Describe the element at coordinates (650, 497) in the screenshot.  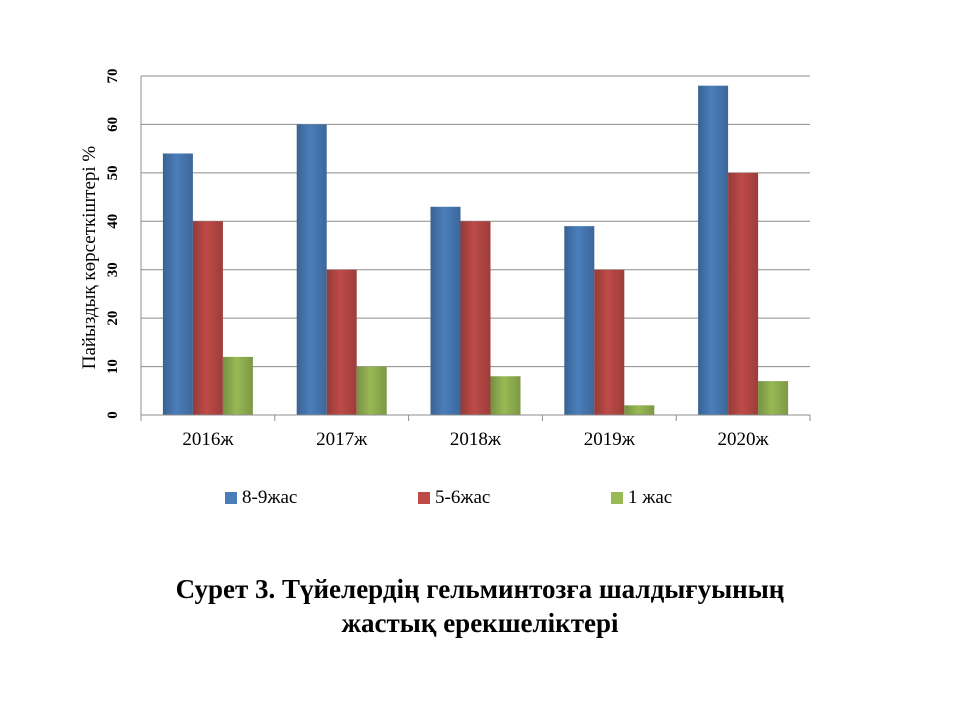
I see `legend-label-series-3: 1 жас` at that location.